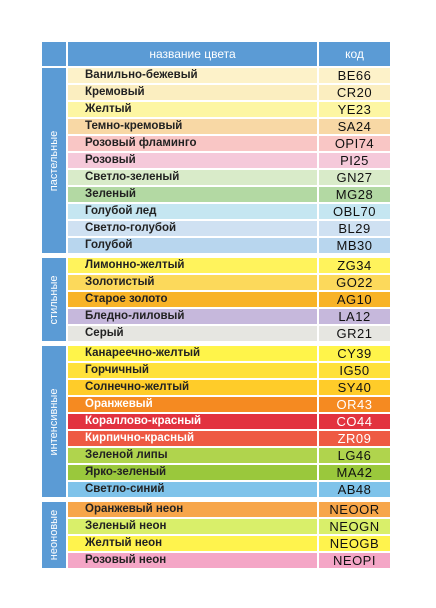 The width and height of the screenshot is (436, 608). What do you see at coordinates (192, 489) in the screenshot?
I see `color-name-cell: Светло-синий` at bounding box center [192, 489].